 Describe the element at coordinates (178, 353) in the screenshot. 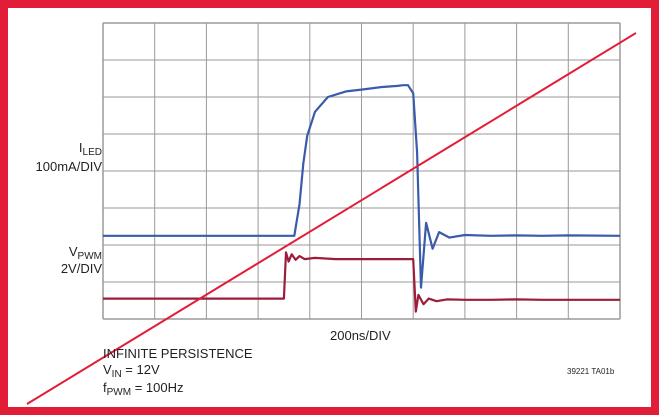

I see `annotation-persistence: INFINITE PERSISTENCE` at that location.